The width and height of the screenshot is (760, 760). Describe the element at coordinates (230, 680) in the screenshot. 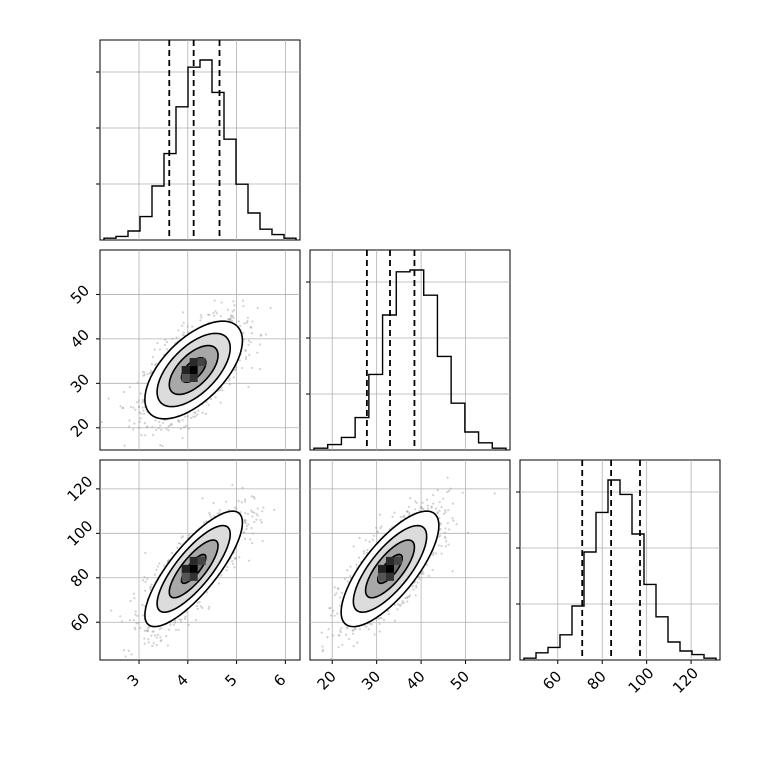

I see `x-tick-label: 5` at that location.